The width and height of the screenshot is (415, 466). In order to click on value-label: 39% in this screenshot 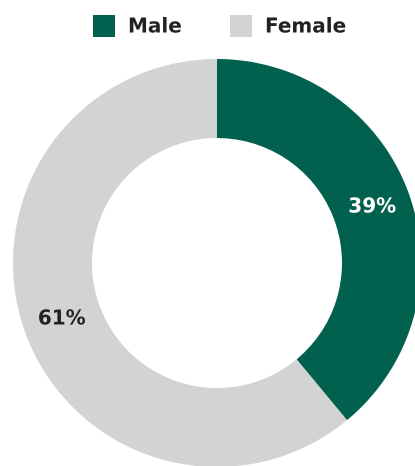, I will do `click(372, 206)`.